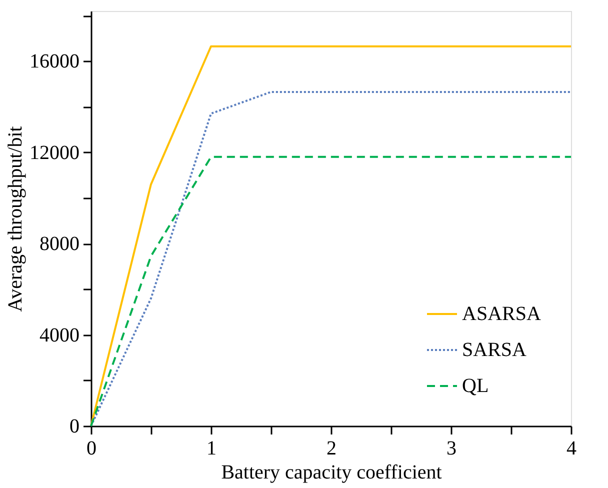 The image size is (608, 488). What do you see at coordinates (15, 219) in the screenshot?
I see `y-axis-title: Average throughput/bit` at bounding box center [15, 219].